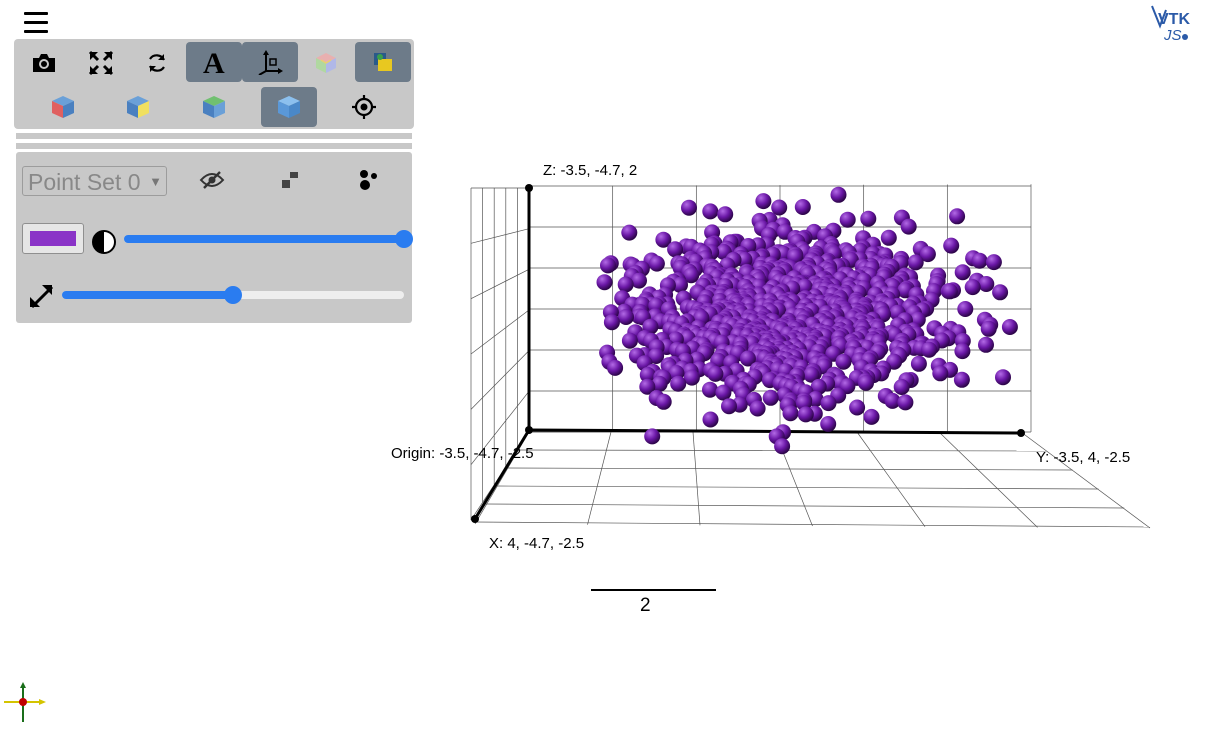 The image size is (1209, 734). I want to click on point-size-slider-thumb, so click(233, 295).